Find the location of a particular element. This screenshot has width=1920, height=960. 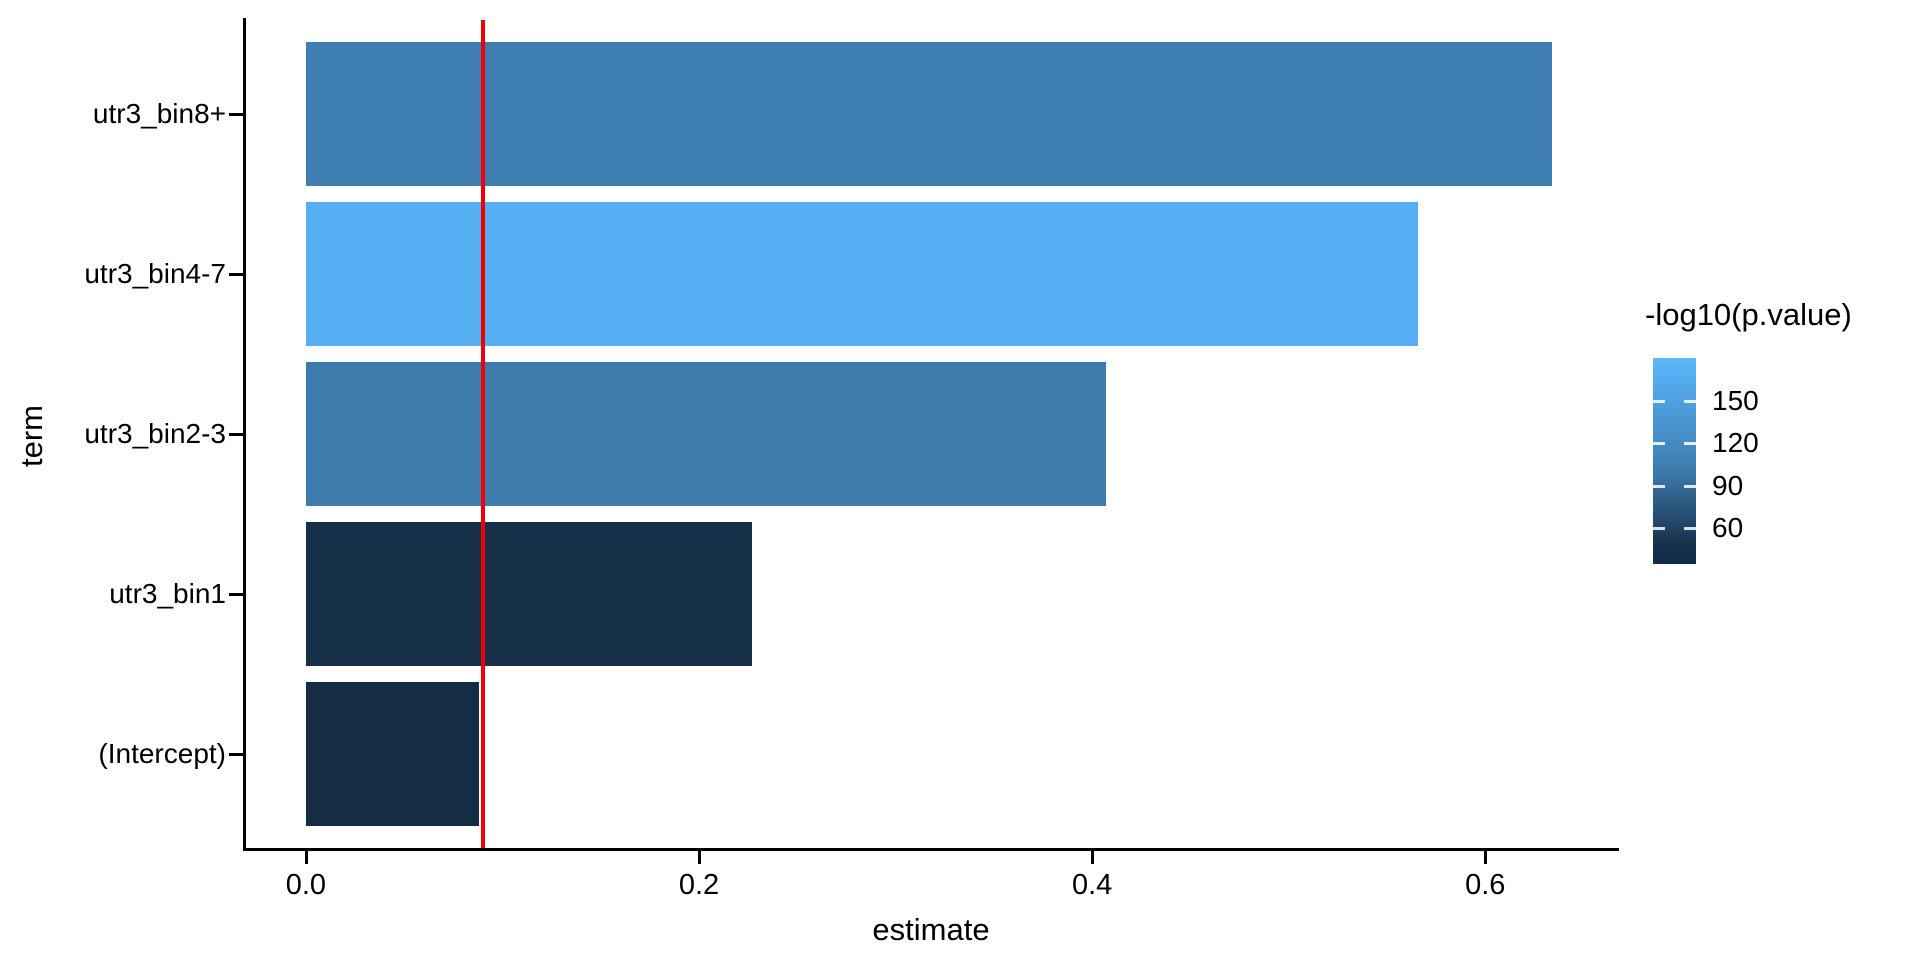

legend-colorbar is located at coordinates (1674, 461).